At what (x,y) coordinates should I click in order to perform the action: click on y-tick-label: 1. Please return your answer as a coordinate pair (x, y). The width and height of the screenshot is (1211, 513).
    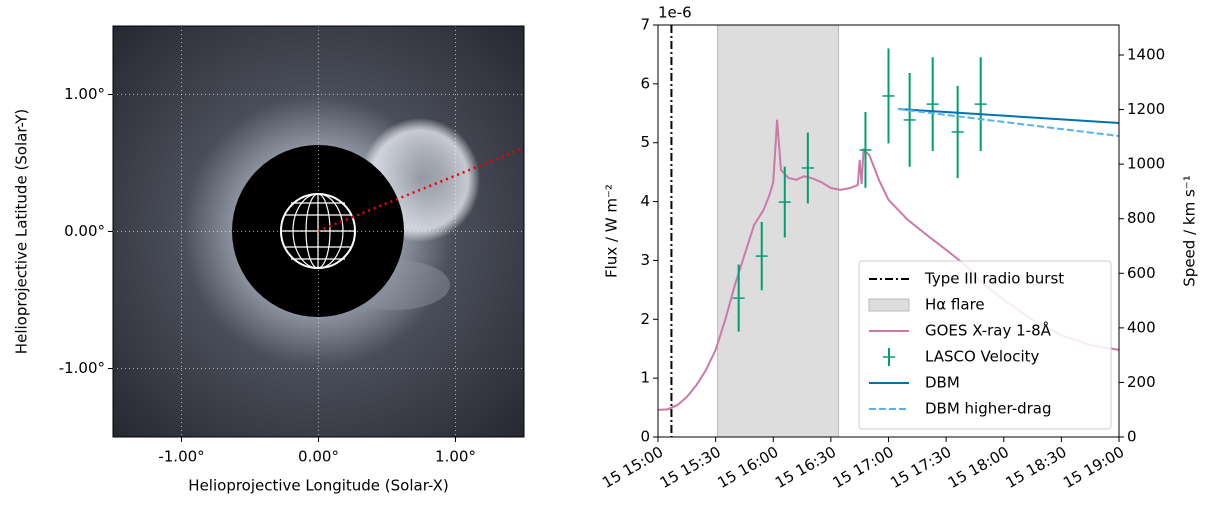
    Looking at the image, I should click on (645, 378).